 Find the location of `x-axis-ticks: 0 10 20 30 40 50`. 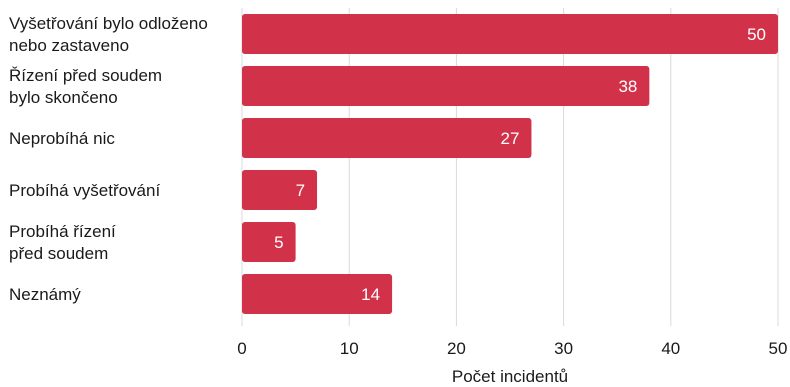

x-axis-ticks: 0 10 20 30 40 50 is located at coordinates (512, 348).